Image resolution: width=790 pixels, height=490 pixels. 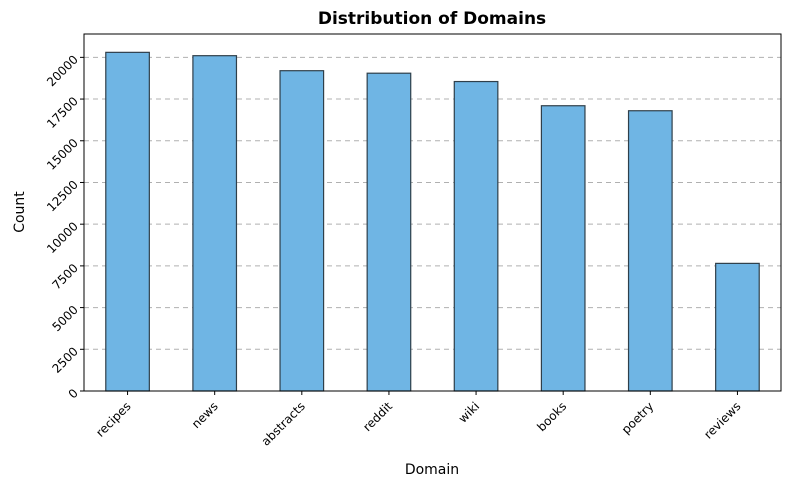 I want to click on x-tick-label: reddit, so click(x=377, y=416).